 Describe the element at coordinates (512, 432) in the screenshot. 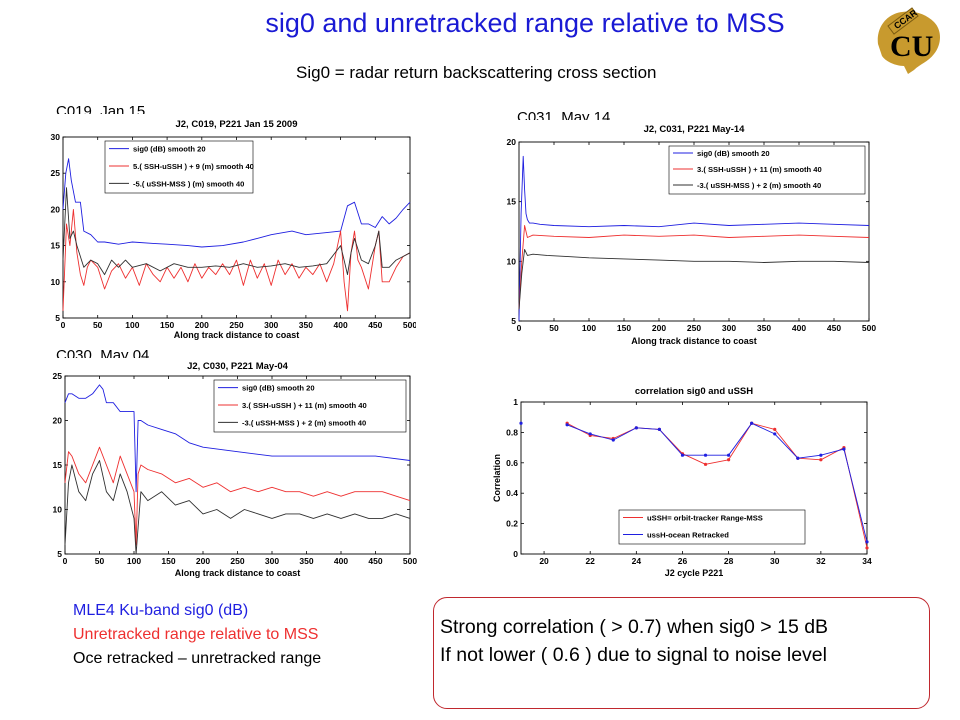

I see `y-tick-label: 0.8` at that location.